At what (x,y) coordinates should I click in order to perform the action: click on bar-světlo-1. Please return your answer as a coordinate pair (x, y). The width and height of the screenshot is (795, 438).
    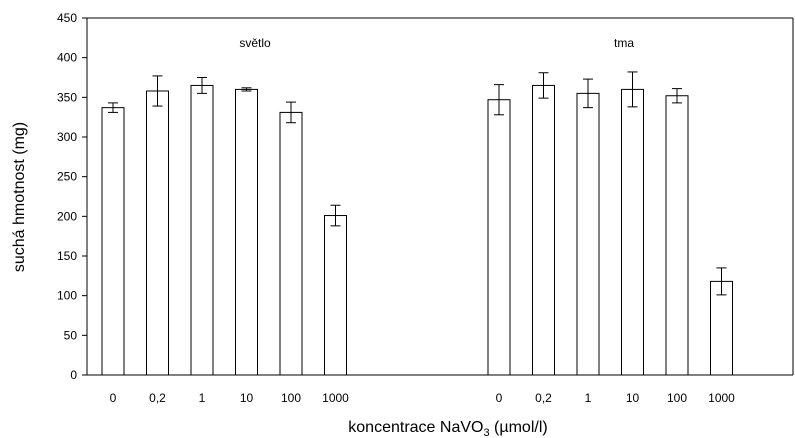
    Looking at the image, I should click on (202, 230).